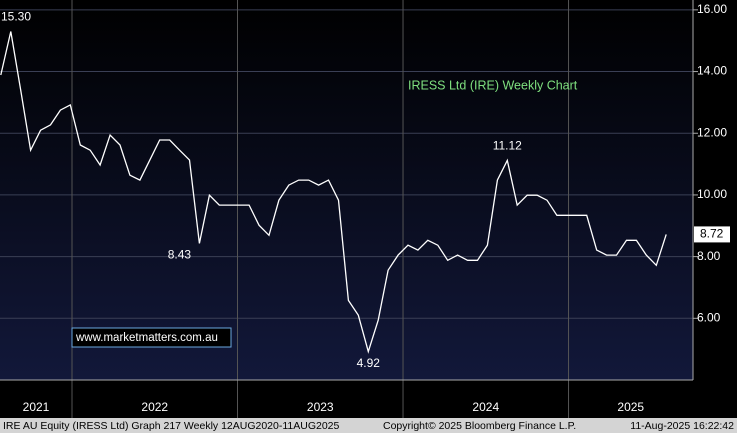  I want to click on x-tick-label: 2022, so click(154, 407).